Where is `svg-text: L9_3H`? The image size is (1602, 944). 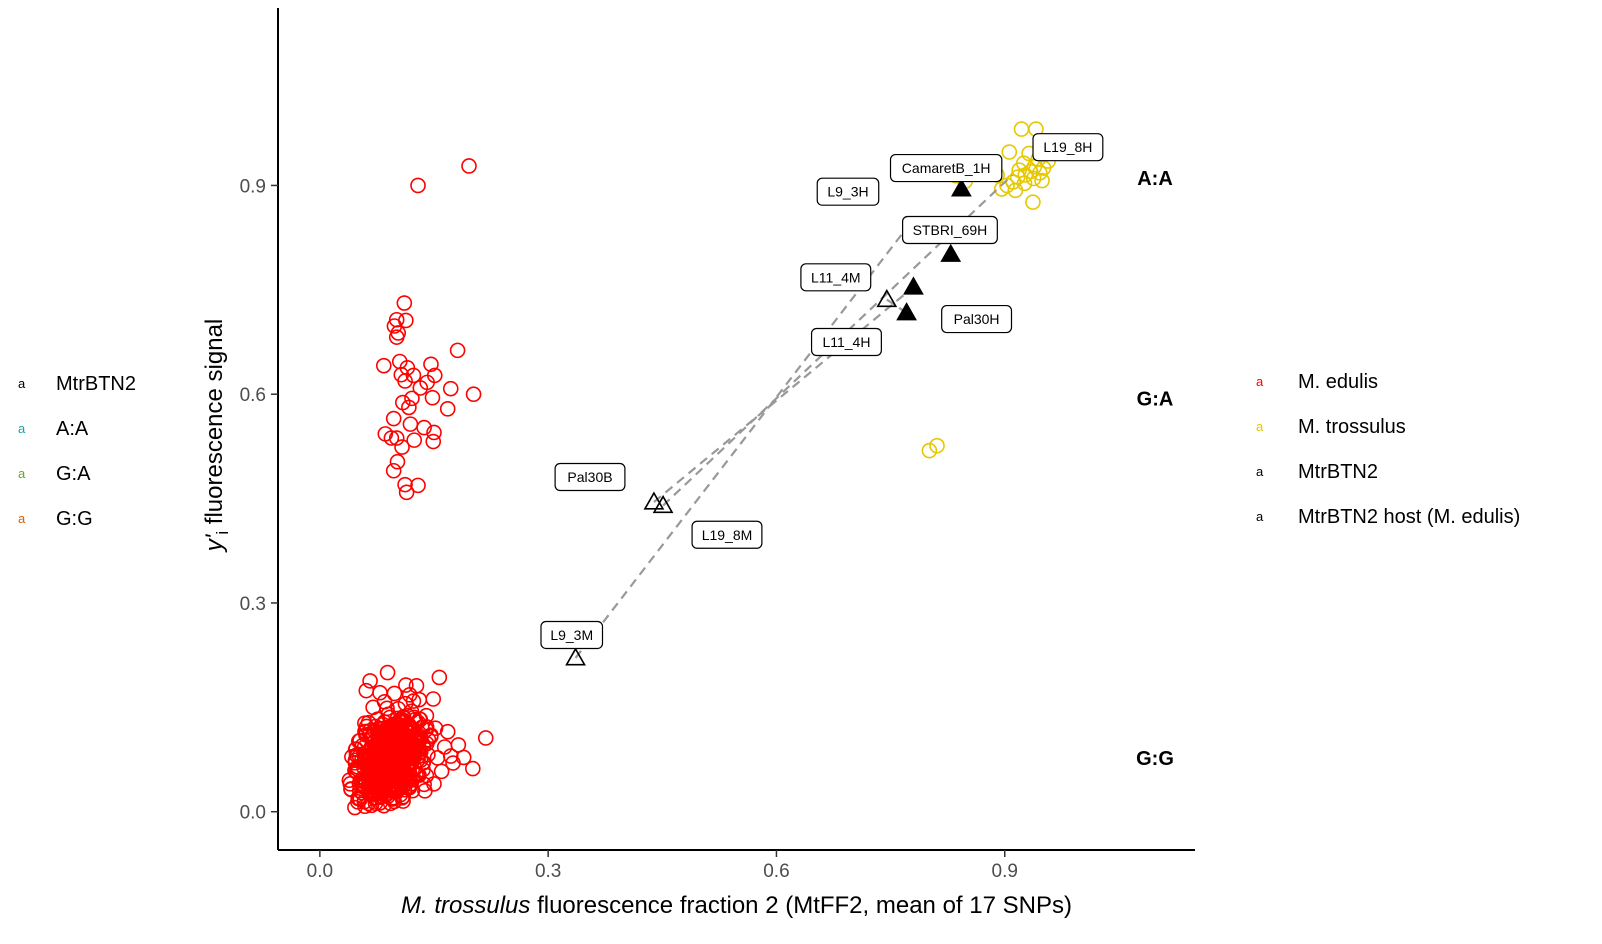
svg-text: L9_3H is located at coordinates (847, 192).